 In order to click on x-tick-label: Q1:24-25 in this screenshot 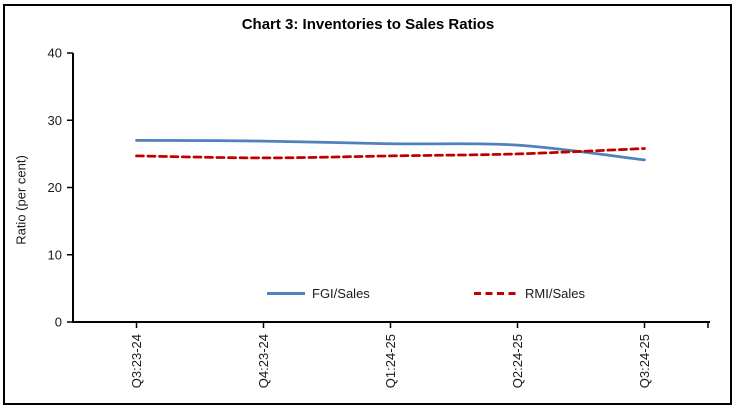, I will do `click(390, 361)`.